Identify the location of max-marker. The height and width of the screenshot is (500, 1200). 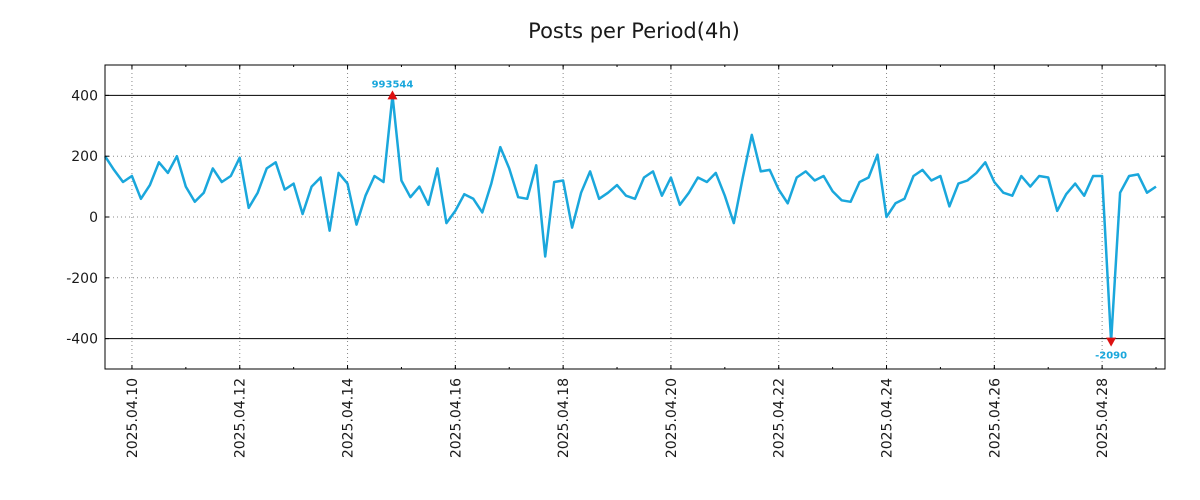
(392, 95).